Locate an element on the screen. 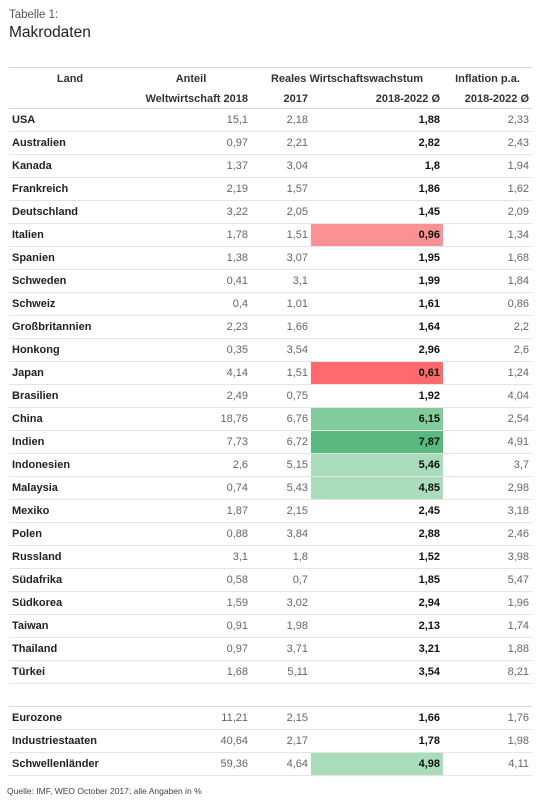 This screenshot has width=544, height=806. cell-wachstum-avg: 5,46 is located at coordinates (377, 465).